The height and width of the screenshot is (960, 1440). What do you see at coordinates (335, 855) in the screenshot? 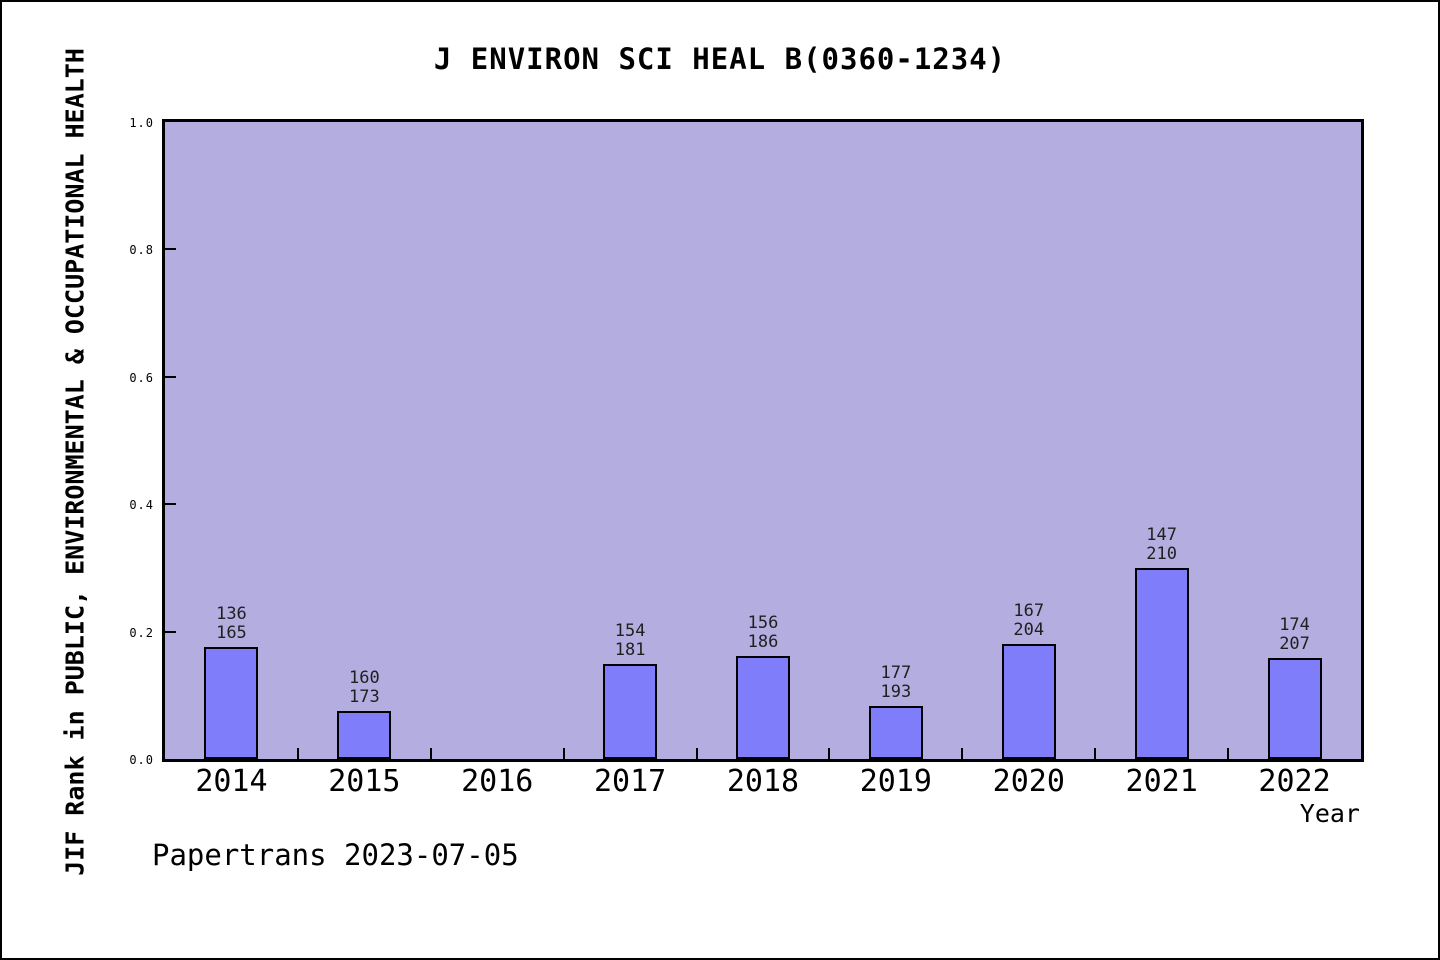
I see `watermark: Papertrans 2023-07-05` at bounding box center [335, 855].